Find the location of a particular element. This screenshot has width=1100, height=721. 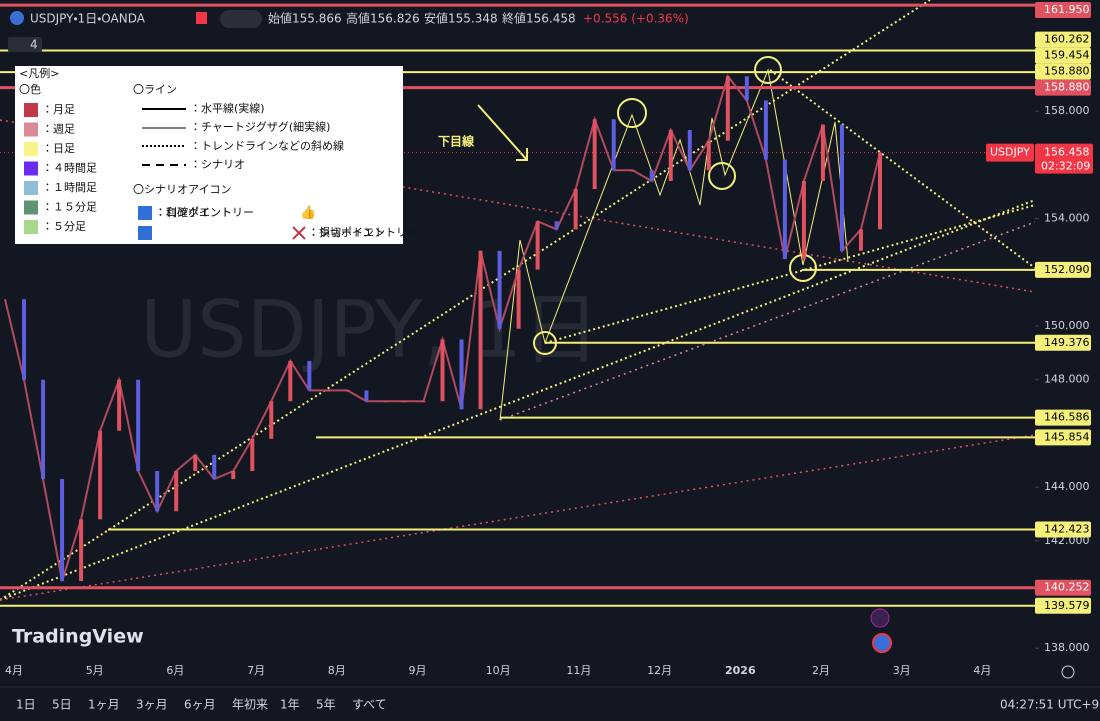

range-button: 5年 is located at coordinates (326, 705).